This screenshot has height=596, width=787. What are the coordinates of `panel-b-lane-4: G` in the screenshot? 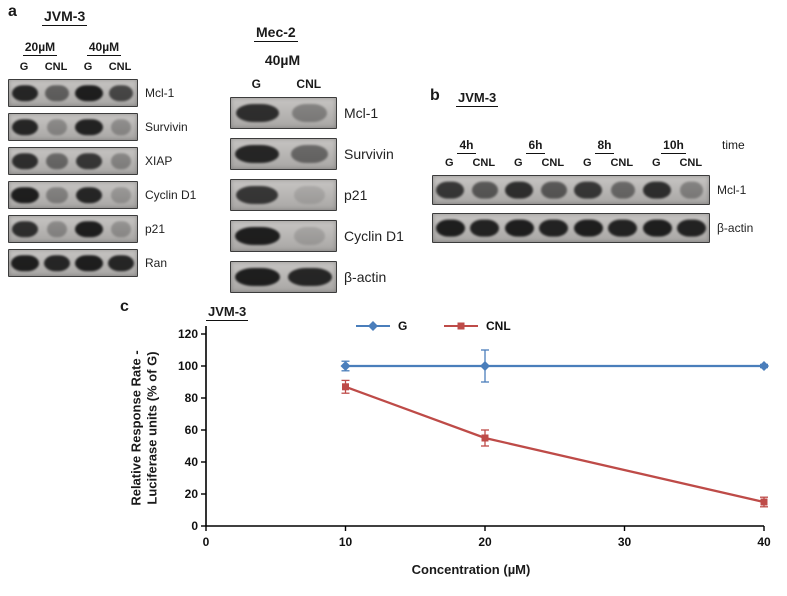 It's located at (587, 163).